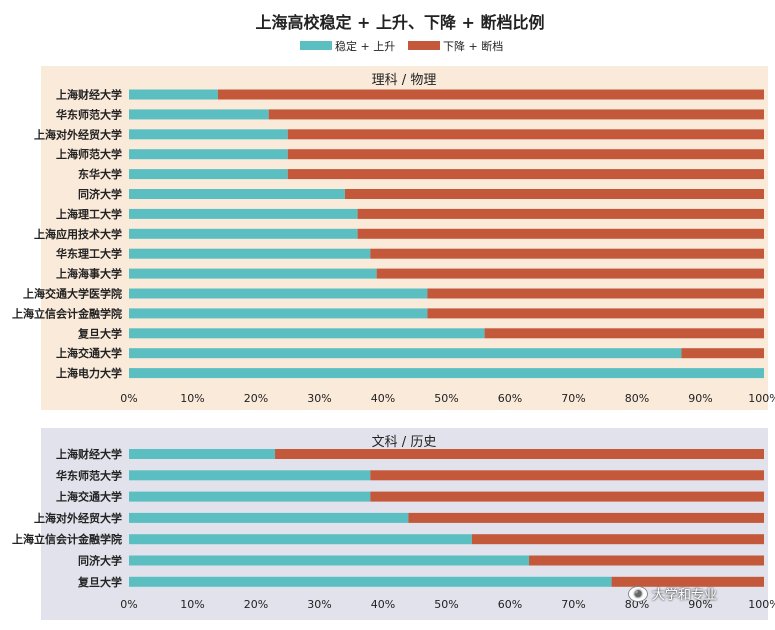 This screenshot has height=630, width=775. Describe the element at coordinates (399, 22) in the screenshot. I see `chart-title: 上海高校稳定 + 上升、下降 + 断档比例` at that location.